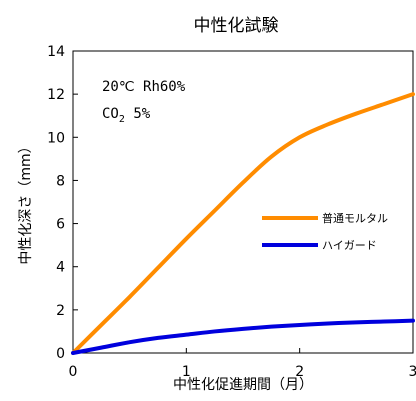  I want to click on y-tick-label: 10, so click(56, 138).